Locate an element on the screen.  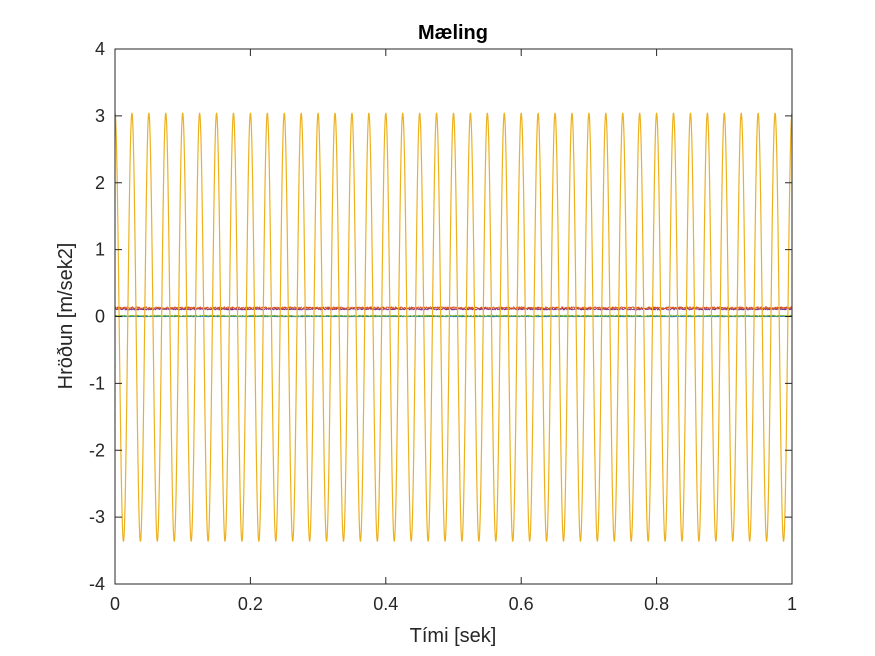
x-tick-label: 0.6 is located at coordinates (521, 604).